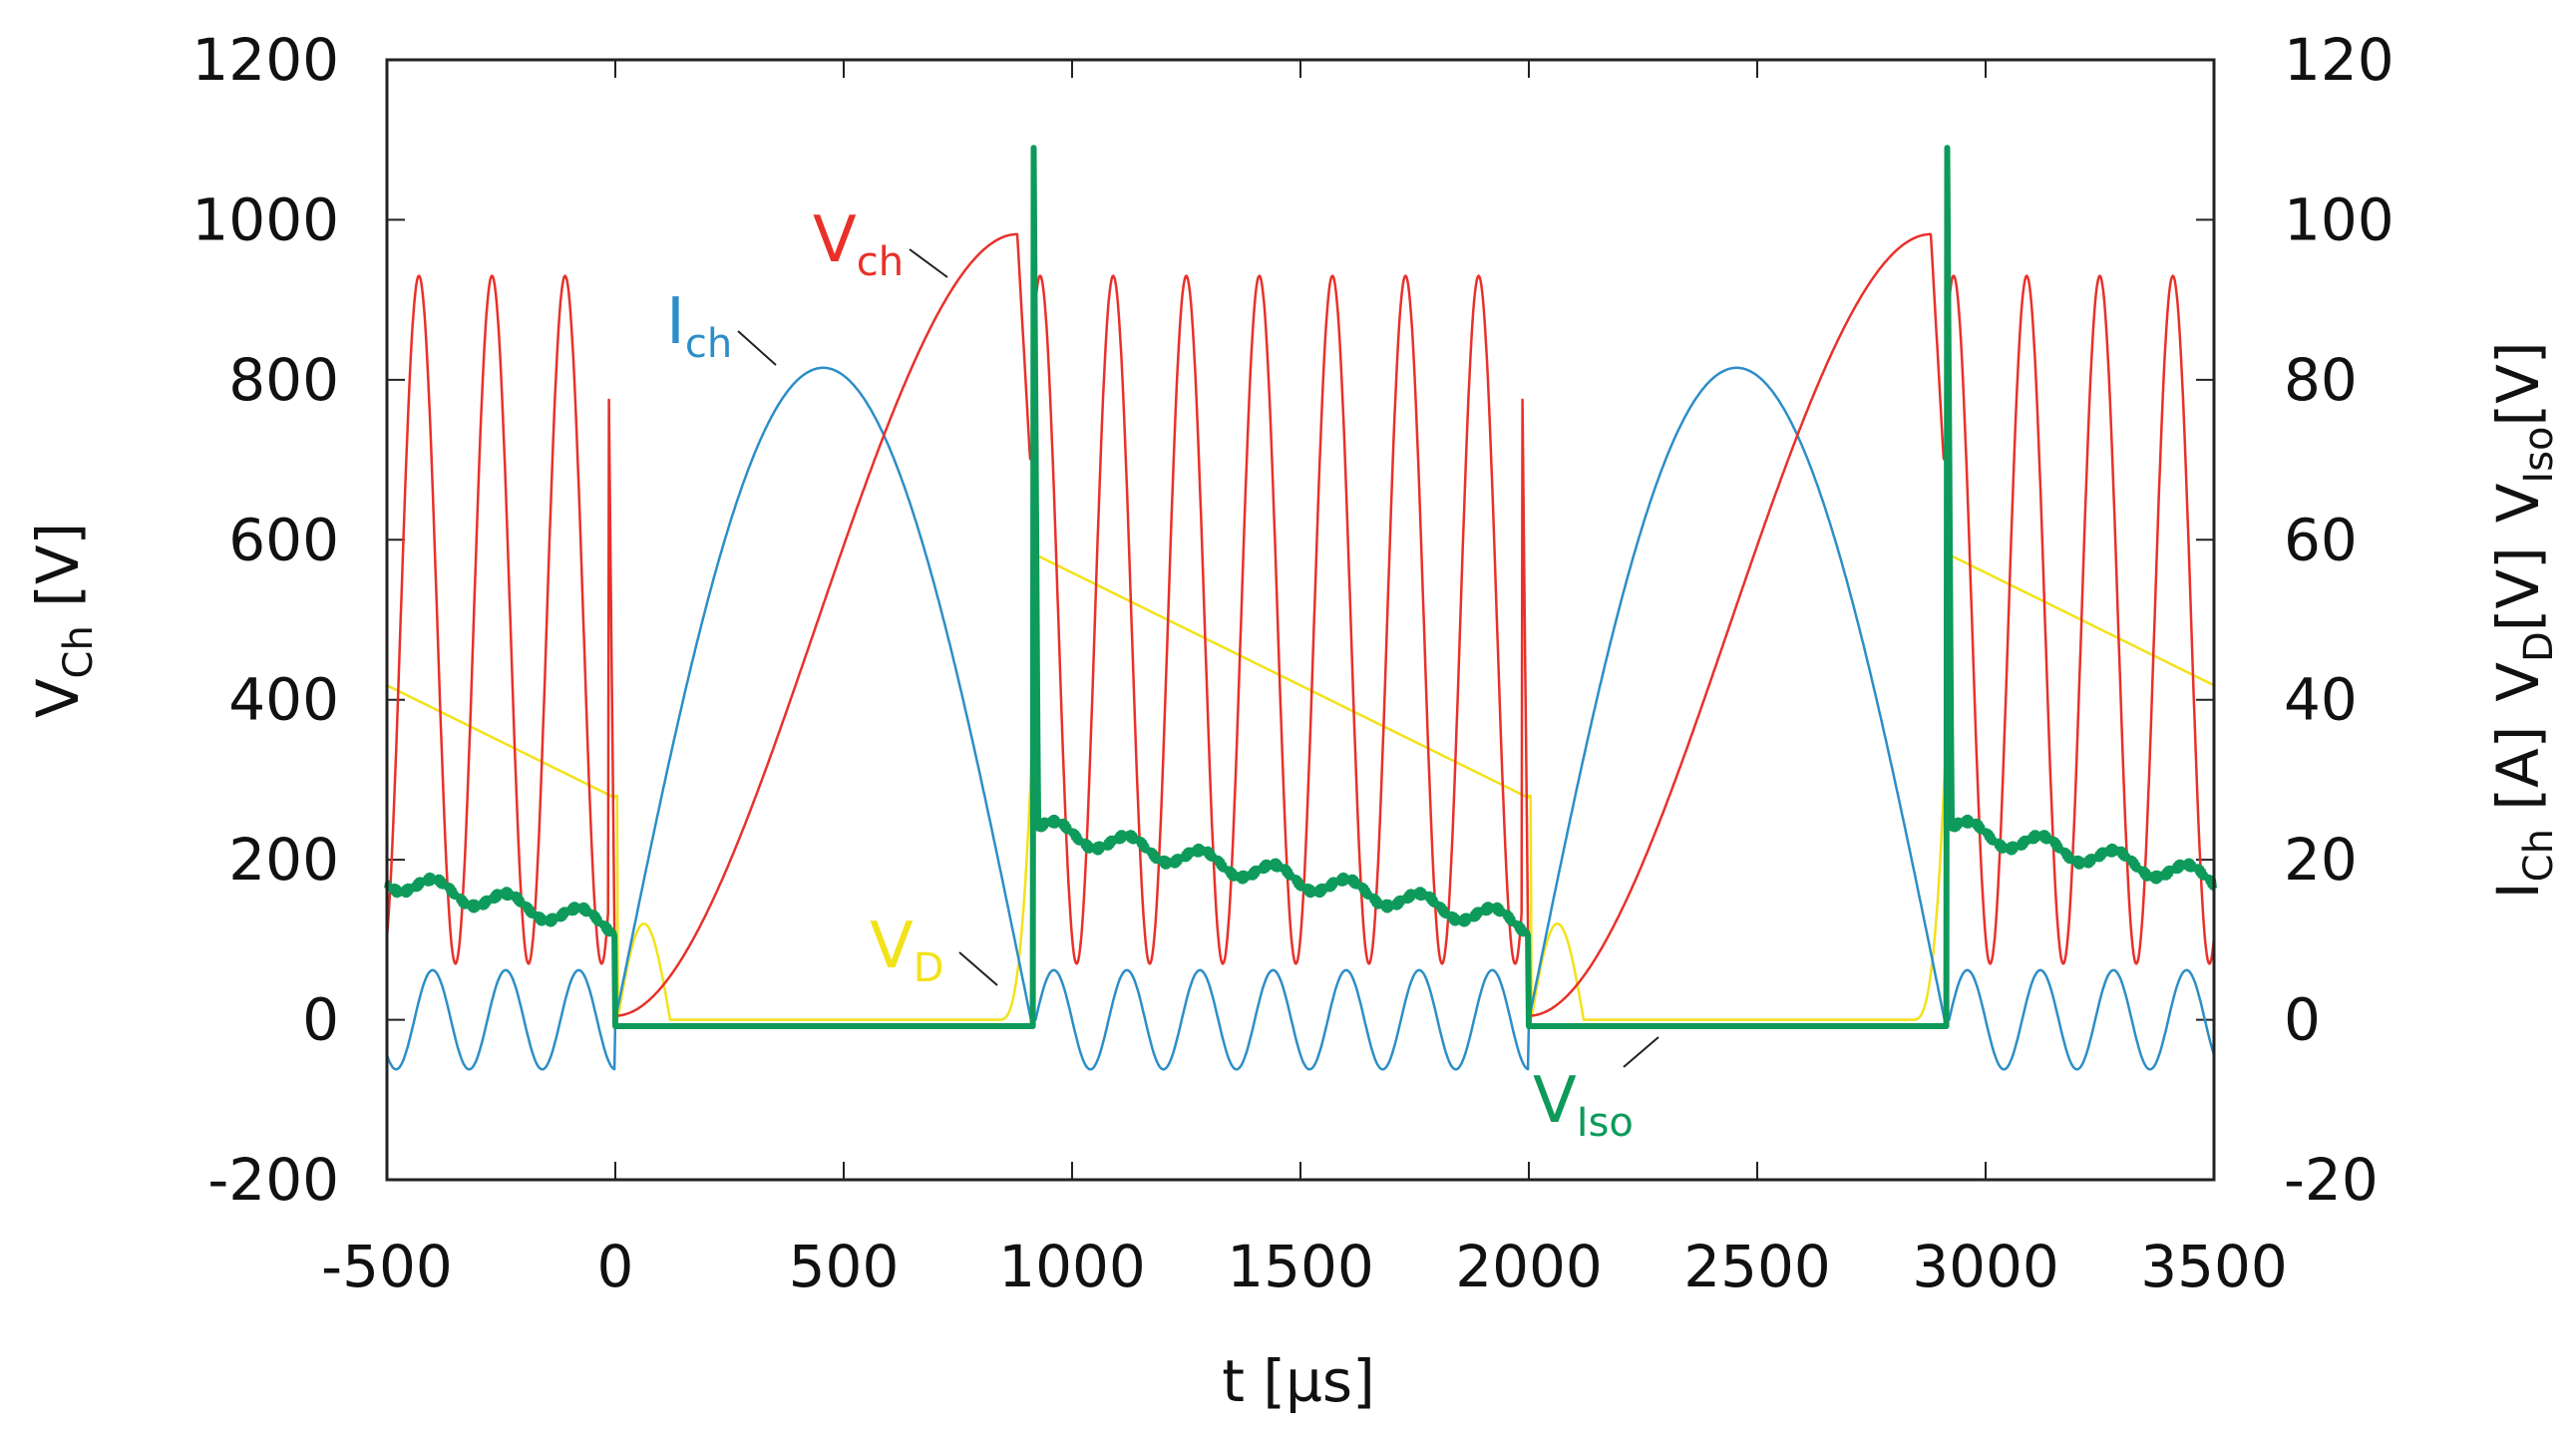  What do you see at coordinates (58, 698) in the screenshot?
I see `y-left-title-main: V` at bounding box center [58, 698].